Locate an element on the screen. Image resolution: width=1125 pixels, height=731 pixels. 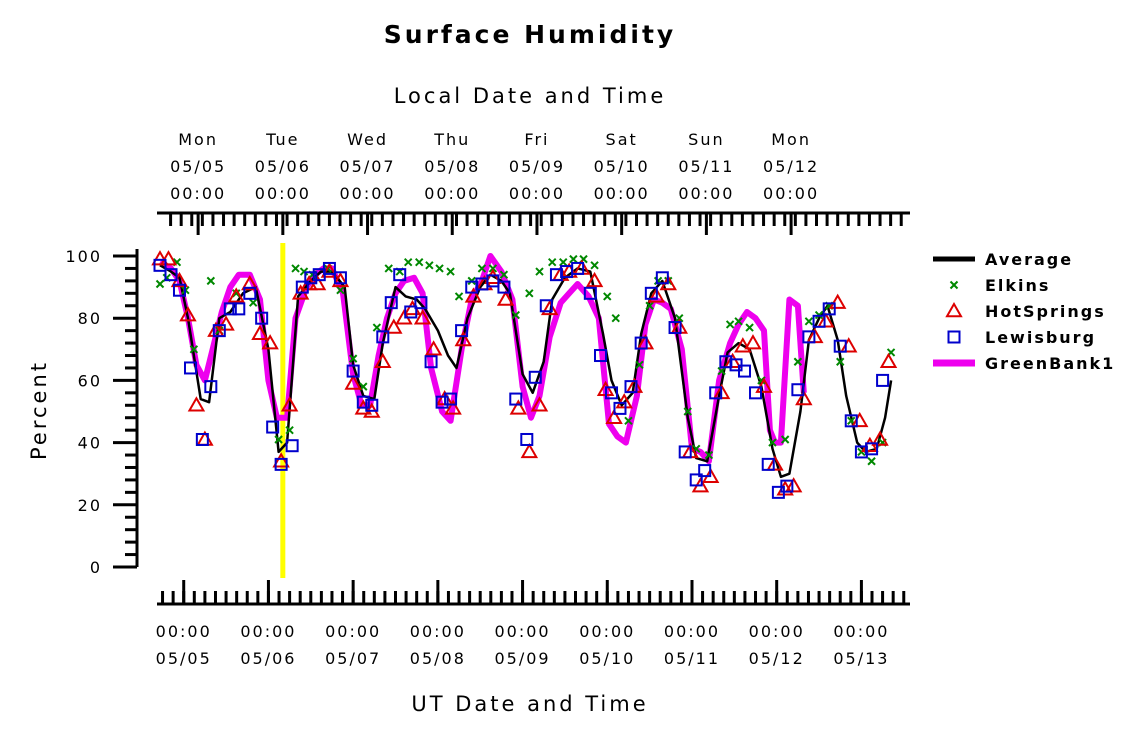
bottom-tick-date: 05/08 is located at coordinates (438, 658).